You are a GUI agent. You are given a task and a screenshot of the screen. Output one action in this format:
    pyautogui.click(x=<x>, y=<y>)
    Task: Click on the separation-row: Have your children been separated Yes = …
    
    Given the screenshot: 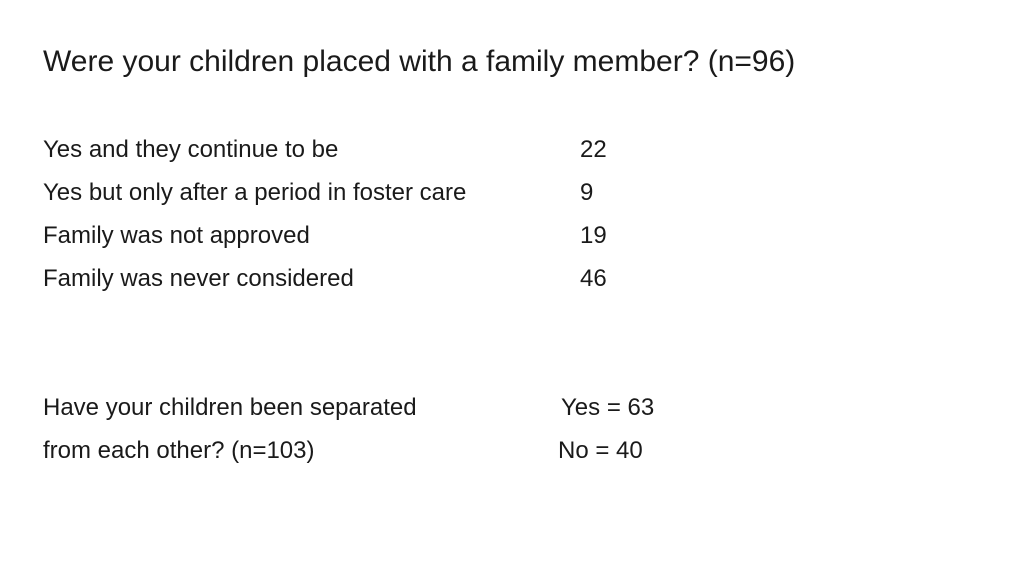 What is the action you would take?
    pyautogui.click(x=393, y=409)
    